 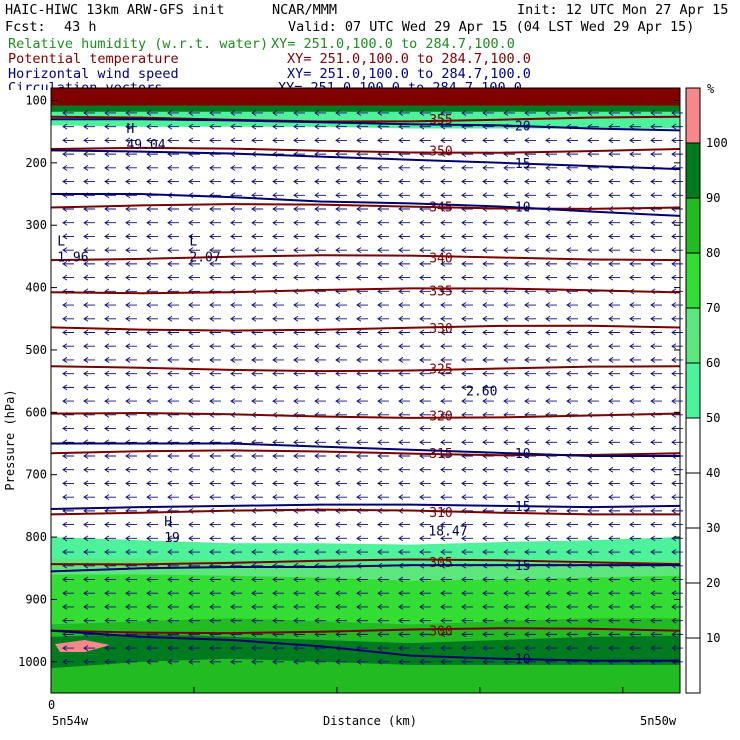 I want to click on extremum-value: 1.96, so click(x=72, y=257).